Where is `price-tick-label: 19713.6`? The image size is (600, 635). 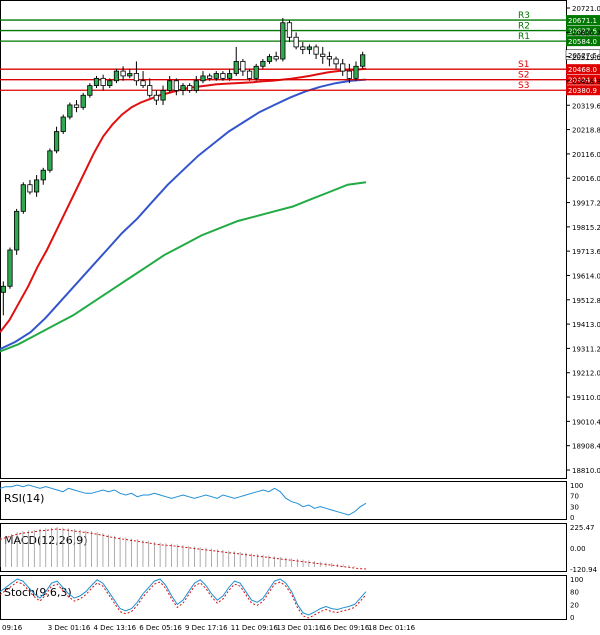 price-tick-label: 19713.6 is located at coordinates (586, 252).